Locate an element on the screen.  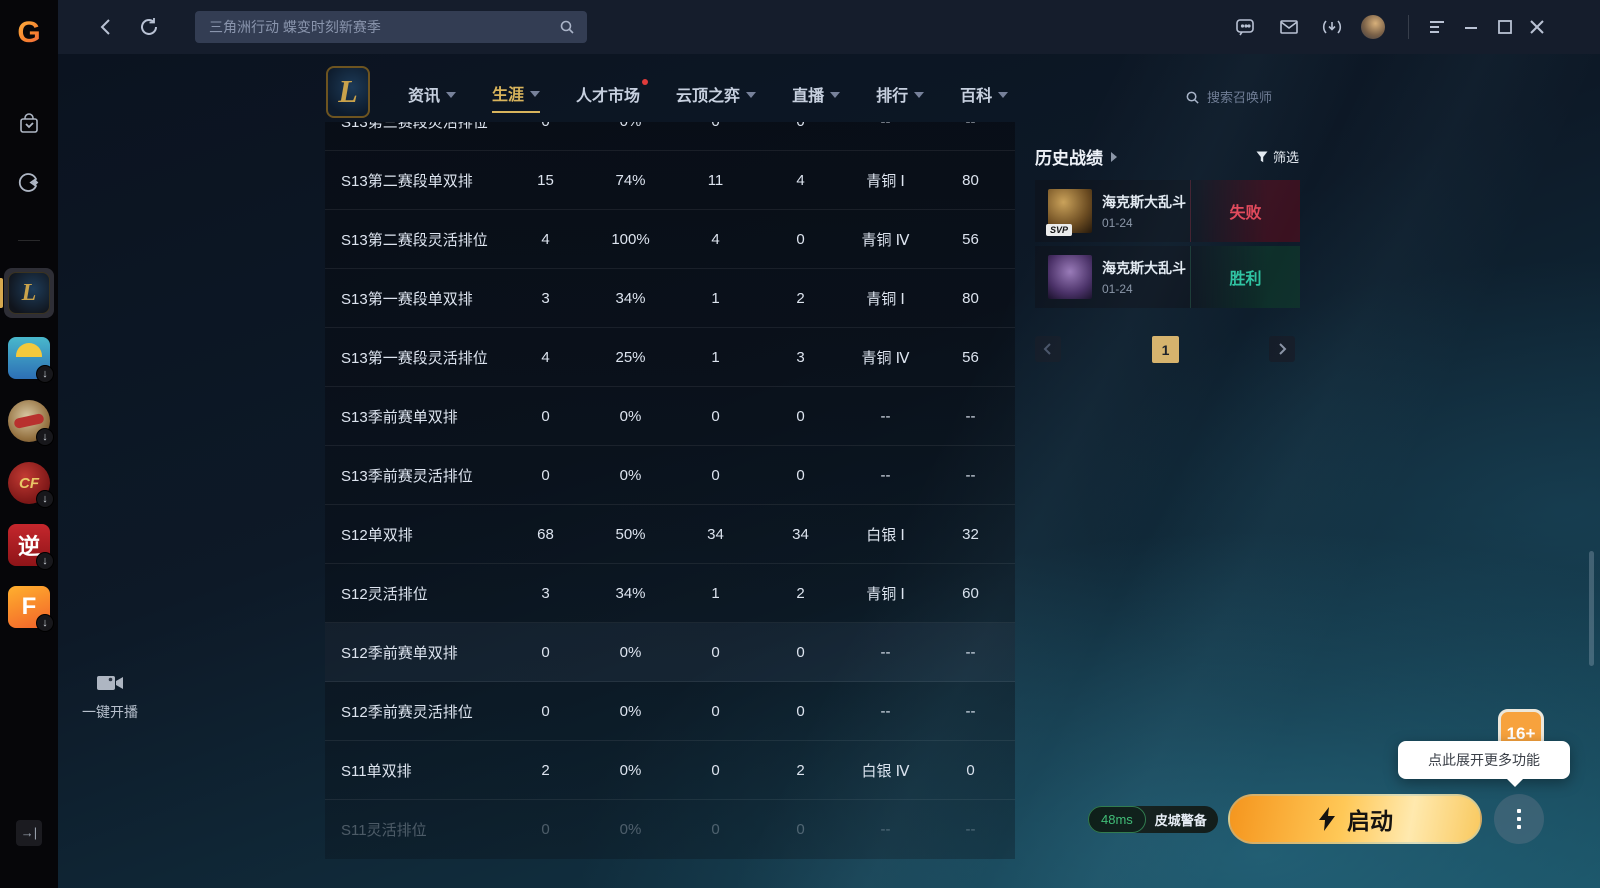
more-options-button is located at coordinates (1519, 819).